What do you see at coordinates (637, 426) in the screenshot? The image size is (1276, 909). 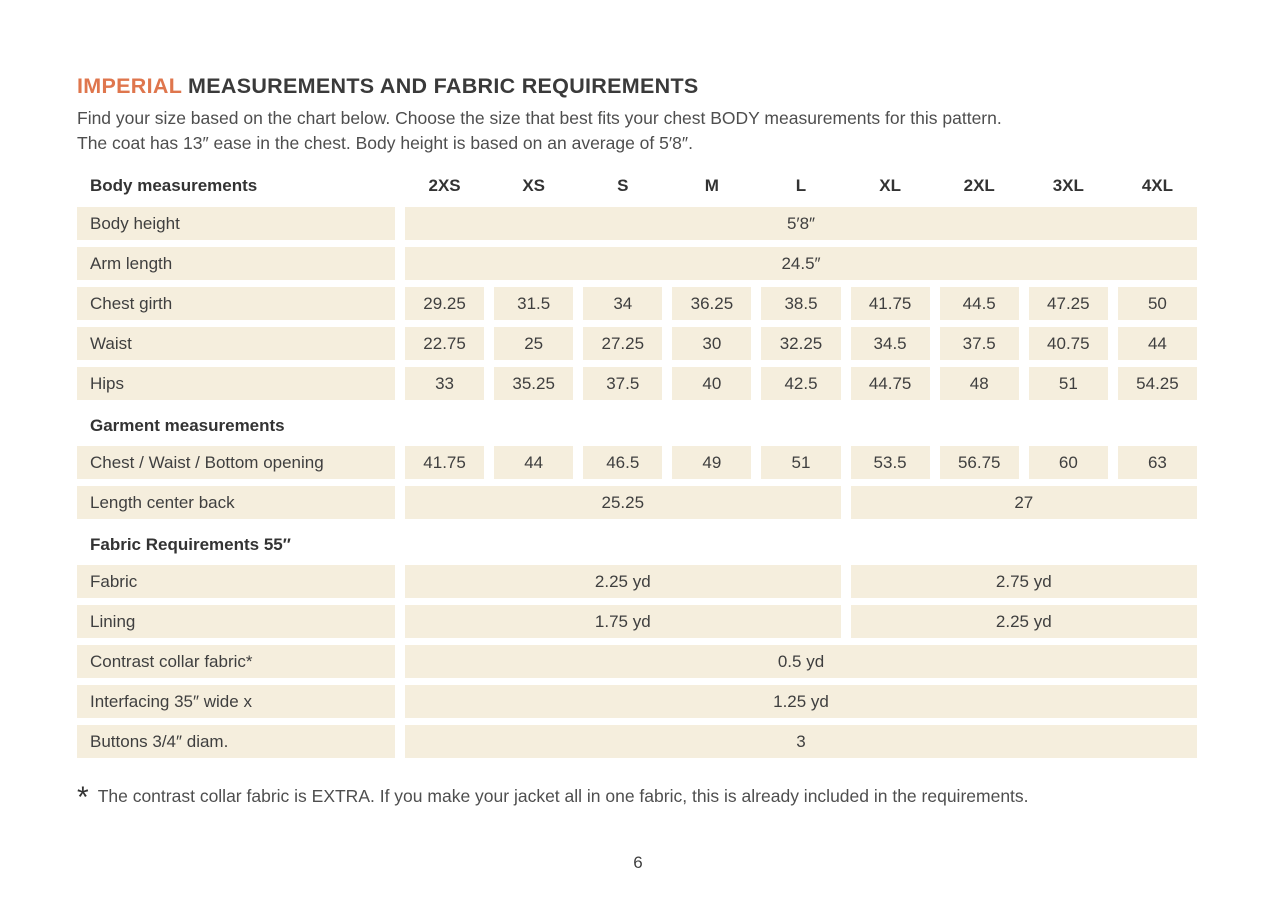 I see `section-row: Garment measurements` at bounding box center [637, 426].